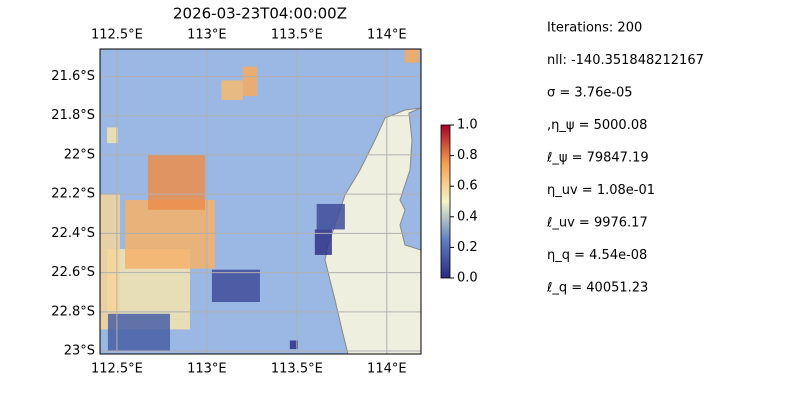 This screenshot has height=400, width=800. What do you see at coordinates (467, 247) in the screenshot?
I see `colorbar-tick-label: 0.2` at bounding box center [467, 247].